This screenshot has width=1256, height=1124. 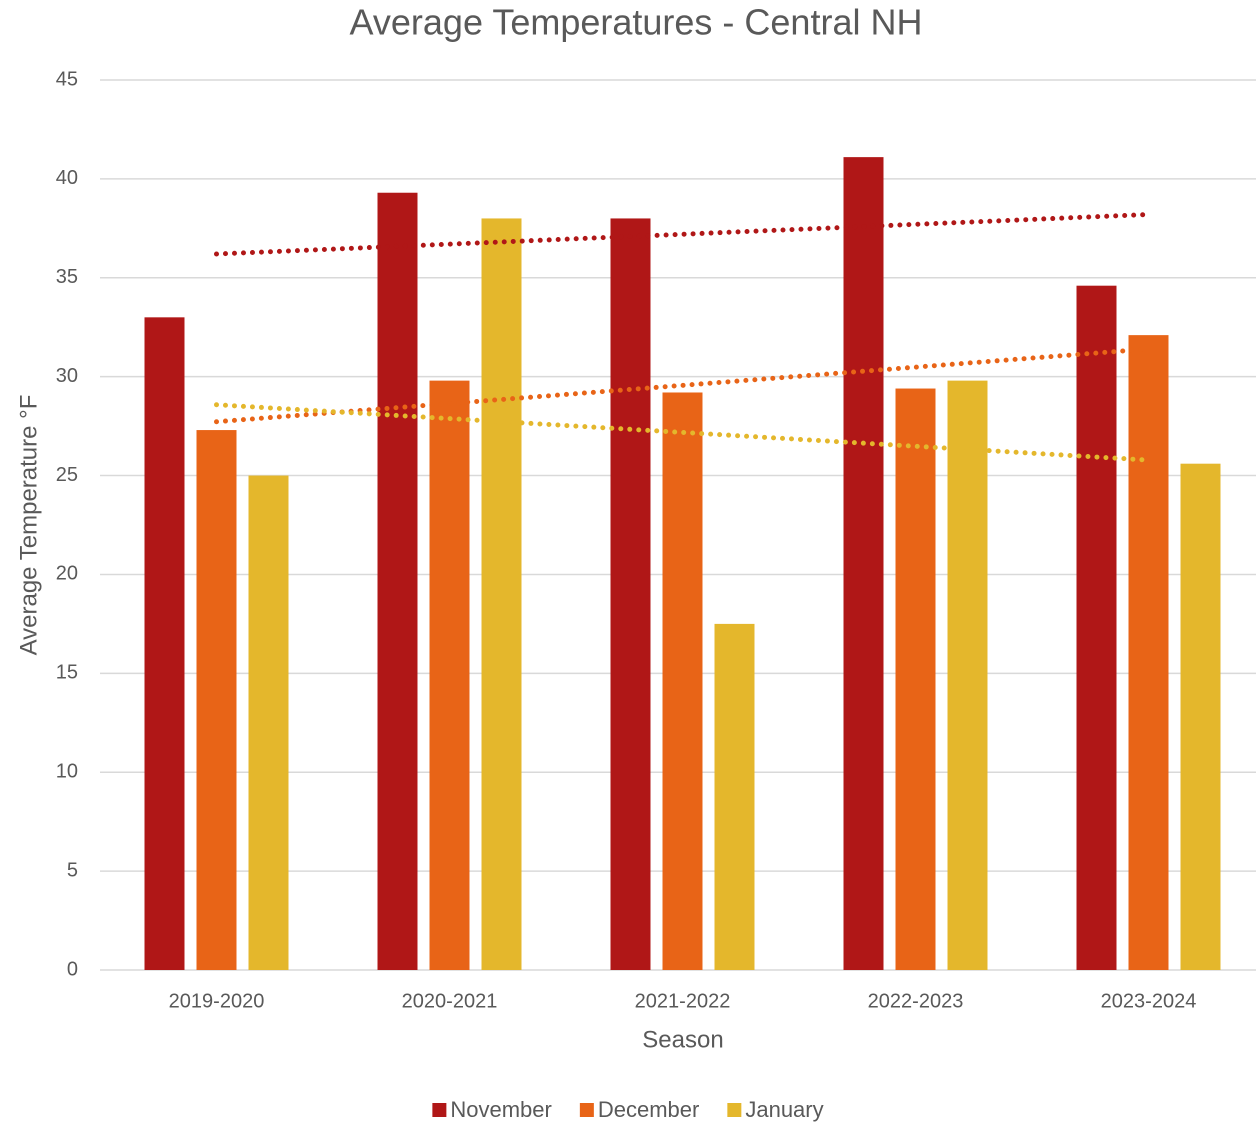 What do you see at coordinates (67, 574) in the screenshot?
I see `y-tick-label: 20` at bounding box center [67, 574].